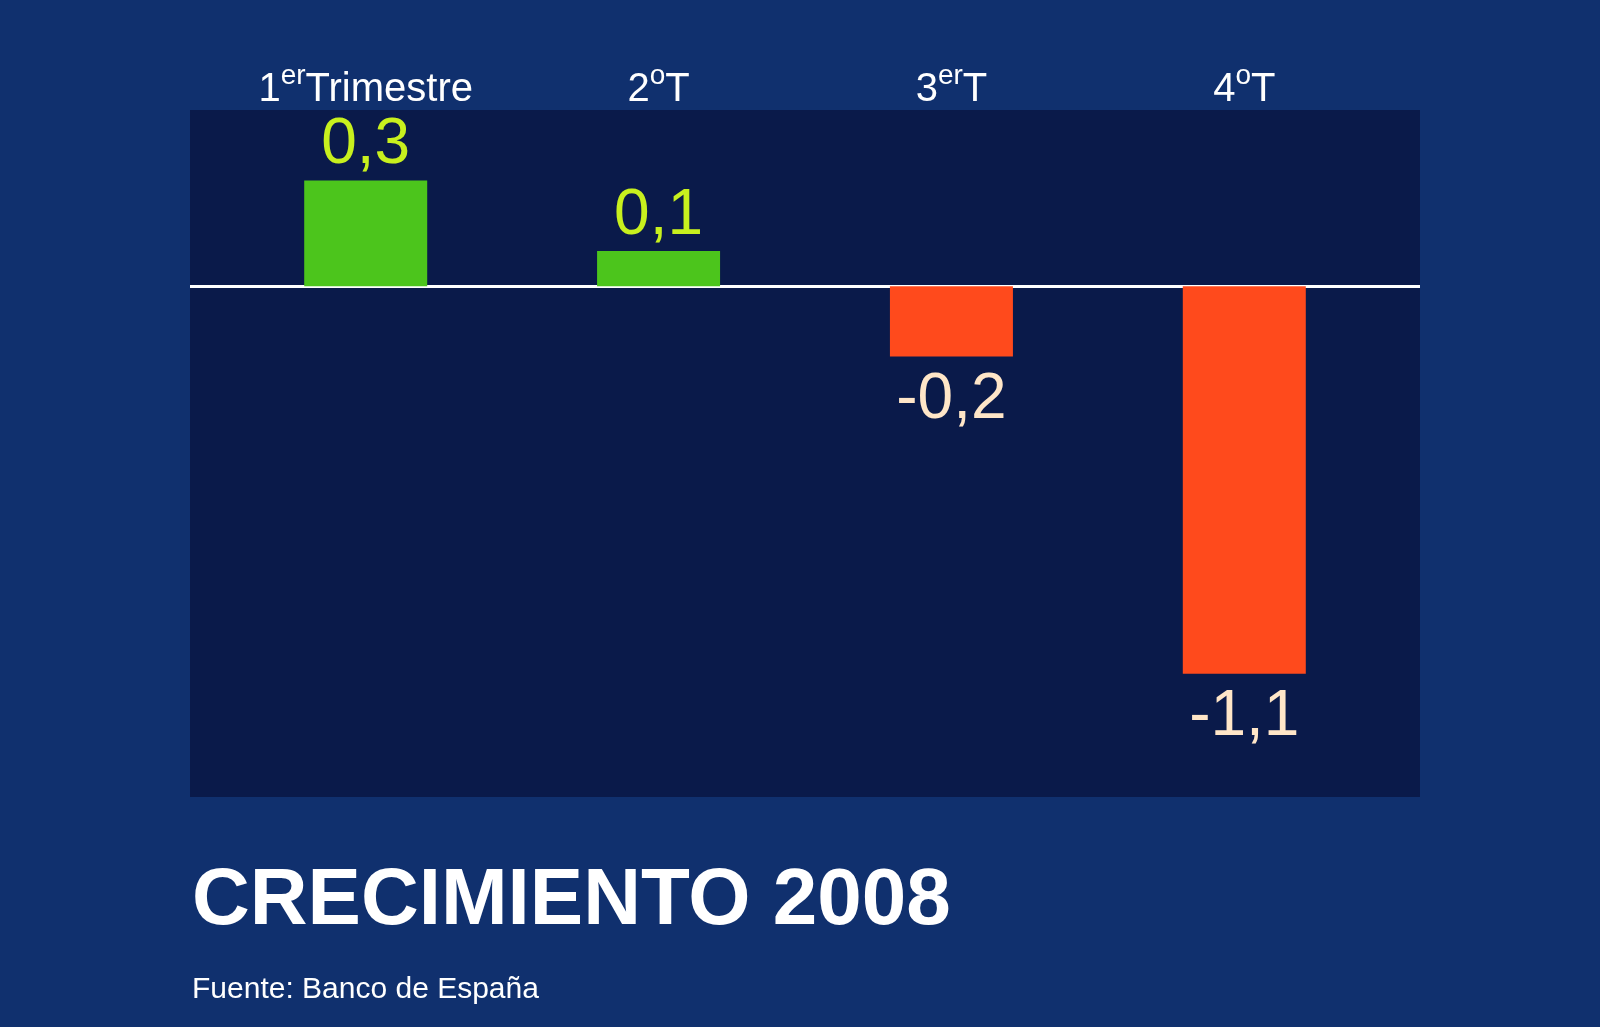  Describe the element at coordinates (659, 211) in the screenshot. I see `data-label: 0,1` at that location.